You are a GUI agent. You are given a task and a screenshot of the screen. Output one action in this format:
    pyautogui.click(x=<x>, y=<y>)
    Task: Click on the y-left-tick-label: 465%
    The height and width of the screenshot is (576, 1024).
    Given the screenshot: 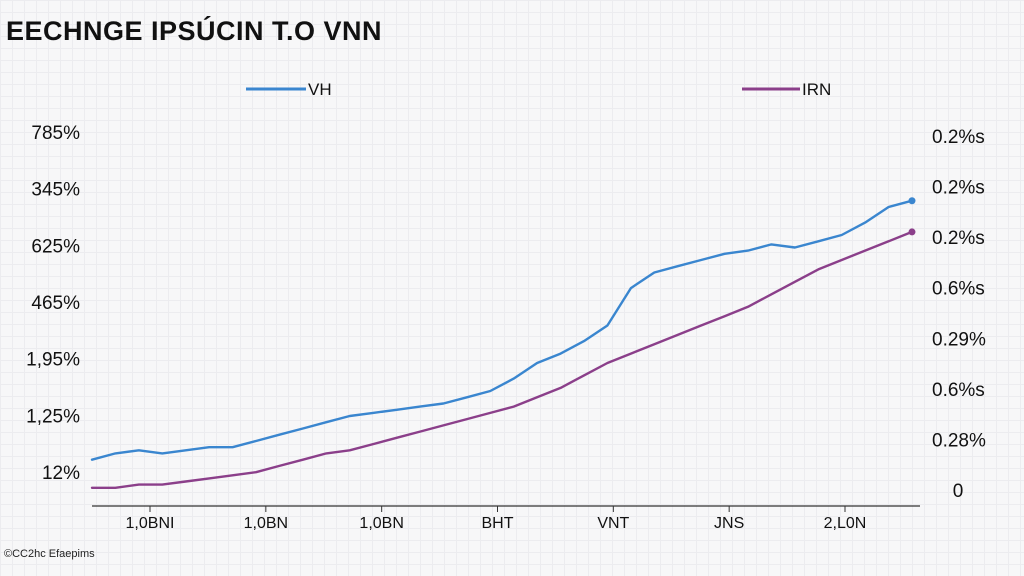 What is the action you would take?
    pyautogui.click(x=55, y=303)
    